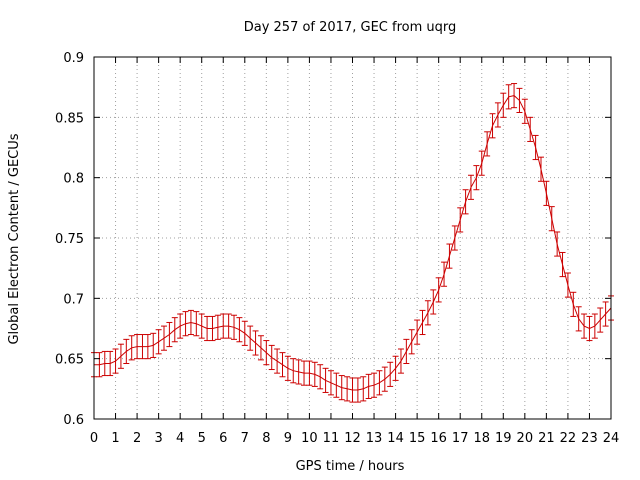 This screenshot has width=640, height=480. What do you see at coordinates (481, 438) in the screenshot?
I see `x-tick-label: 18` at bounding box center [481, 438].